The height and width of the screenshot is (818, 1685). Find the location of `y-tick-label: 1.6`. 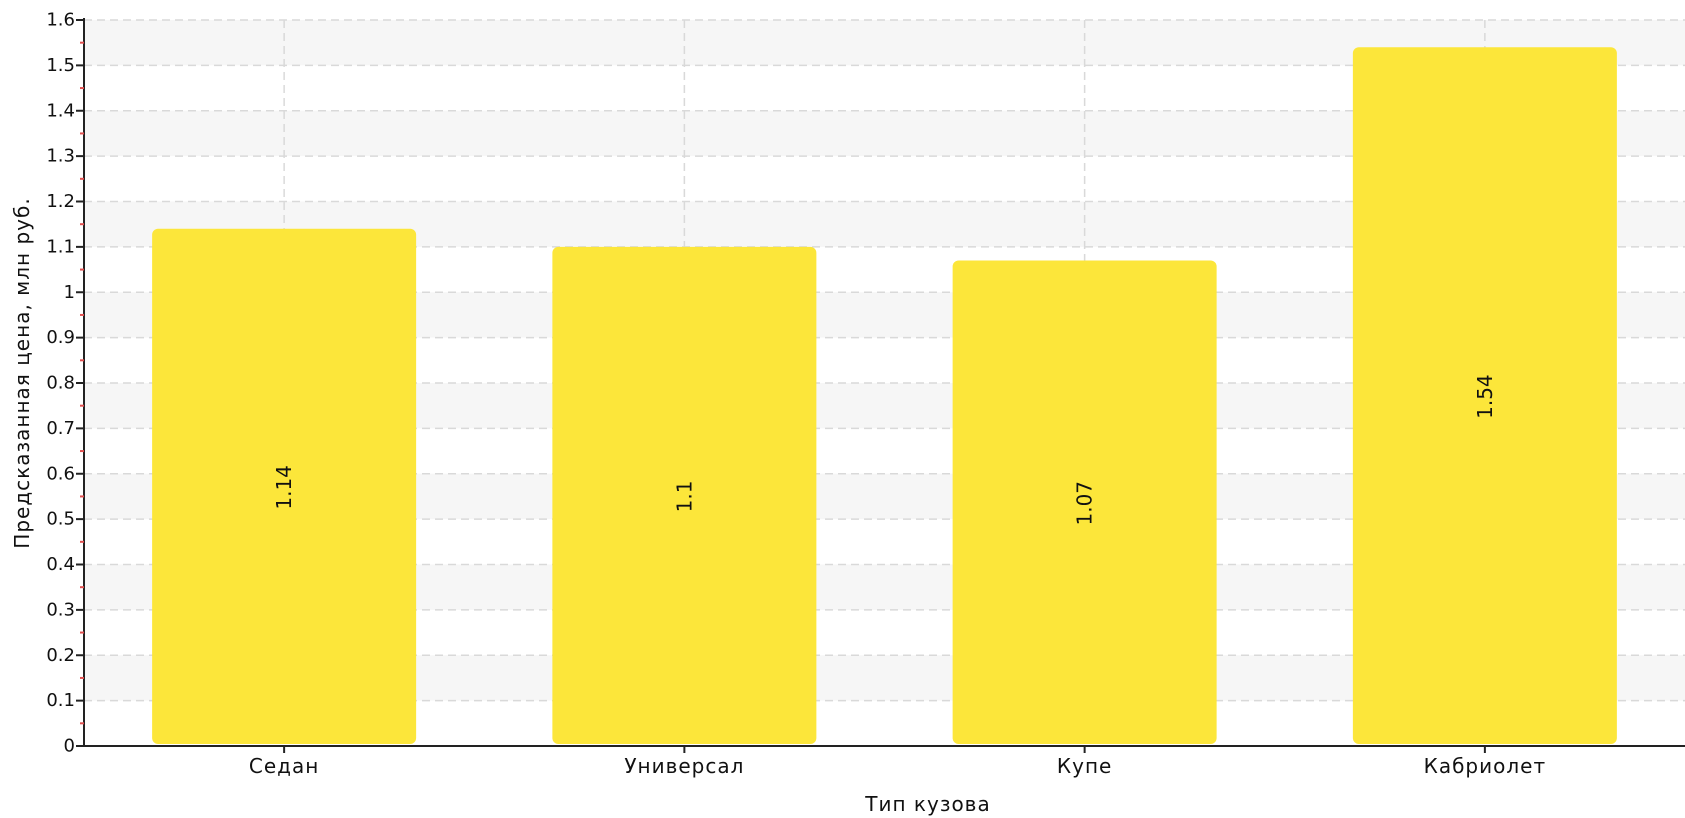

y-tick-label: 1.6 is located at coordinates (60, 20).